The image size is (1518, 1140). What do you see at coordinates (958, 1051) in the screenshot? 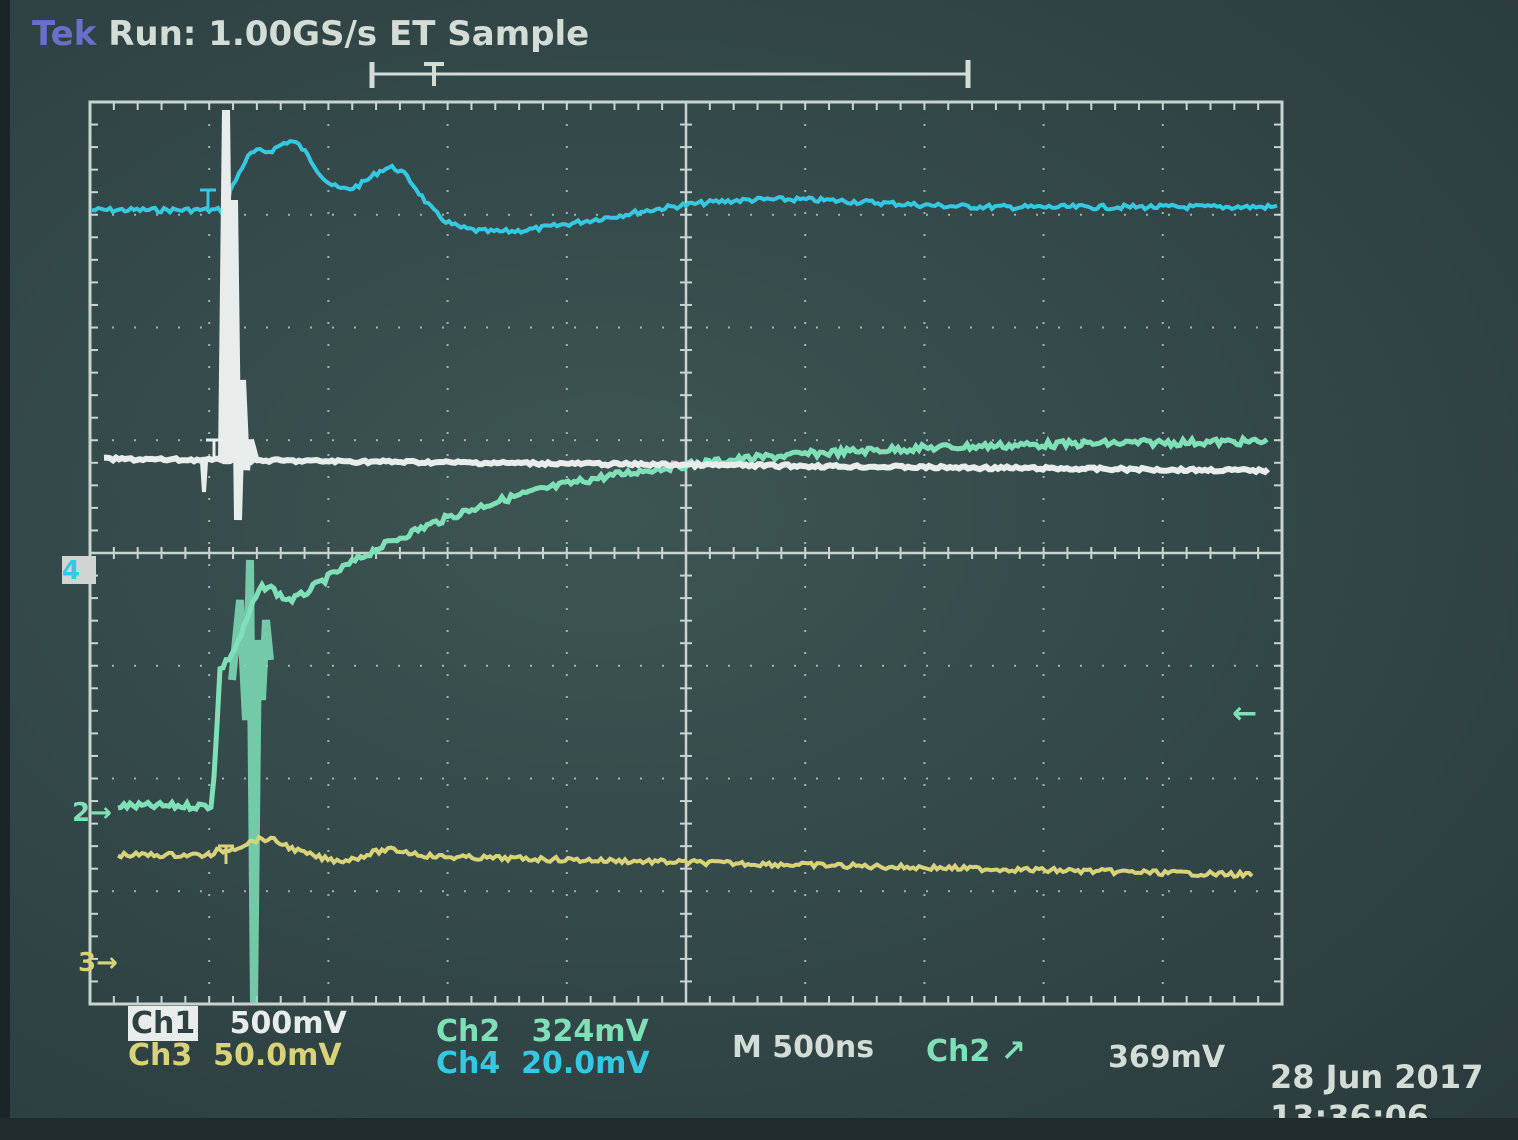
I see `trigger-source-label: Ch2` at bounding box center [958, 1051].